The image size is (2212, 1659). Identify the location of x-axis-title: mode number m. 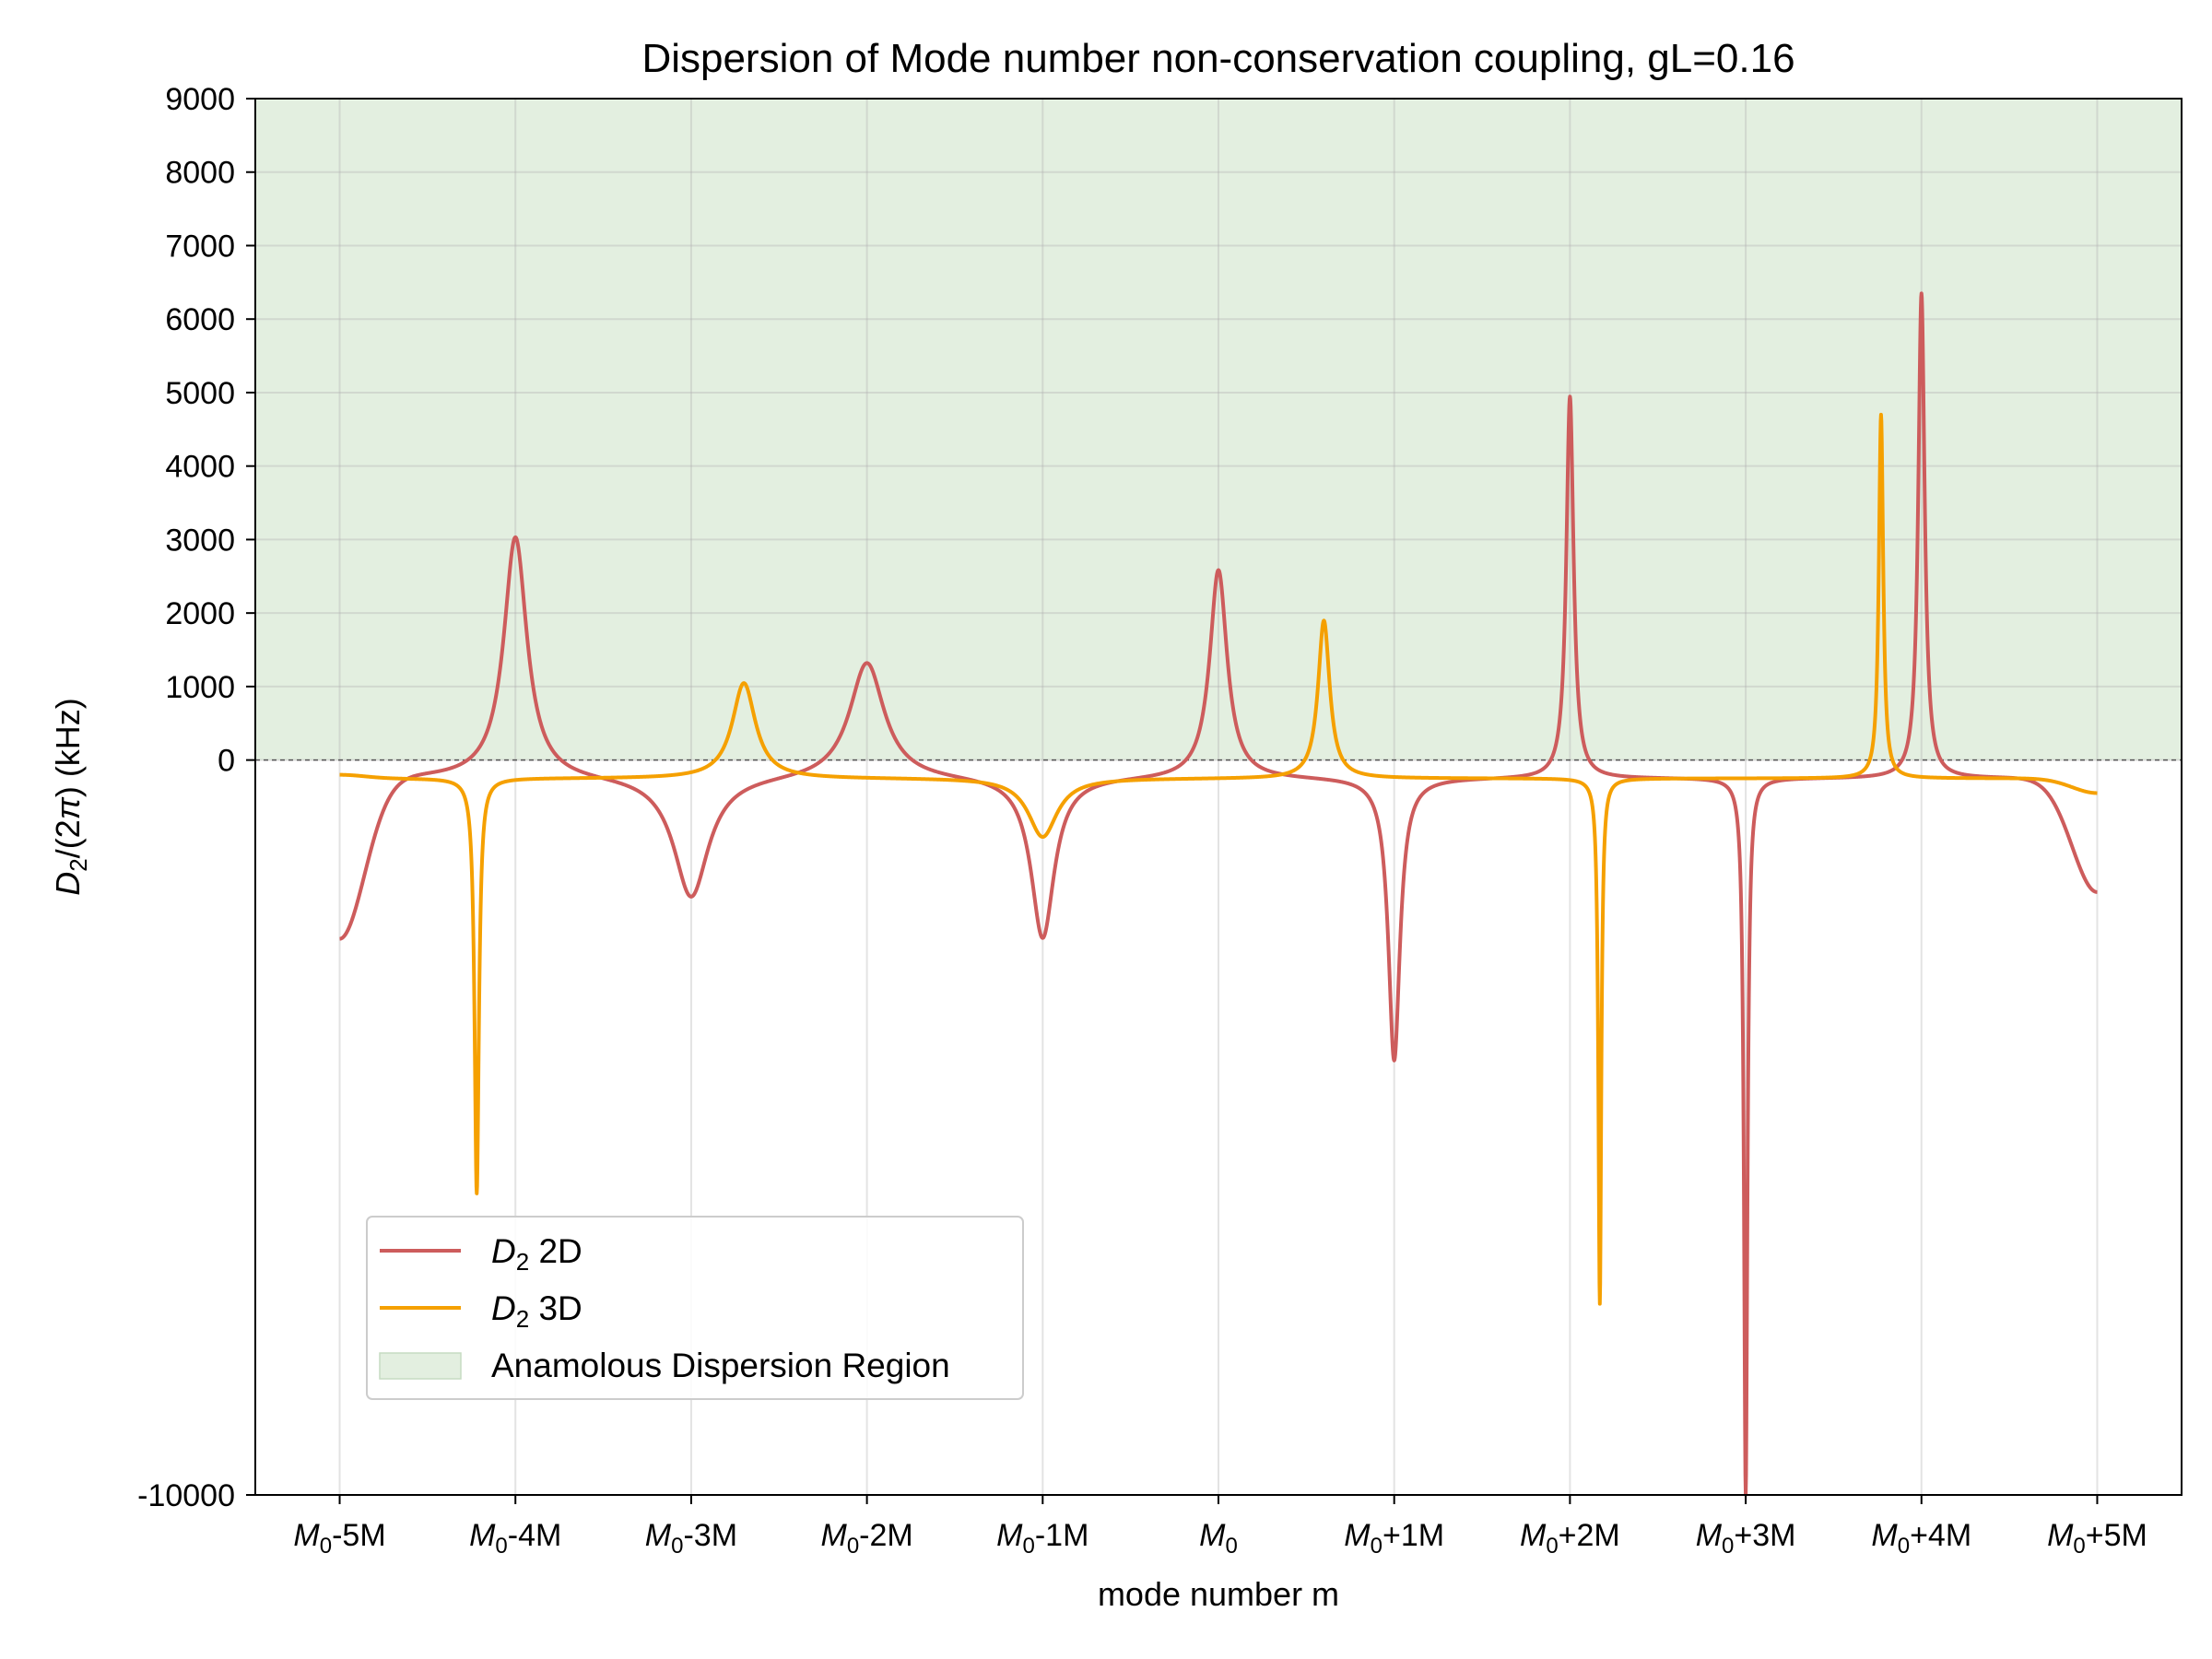
(1218, 1594).